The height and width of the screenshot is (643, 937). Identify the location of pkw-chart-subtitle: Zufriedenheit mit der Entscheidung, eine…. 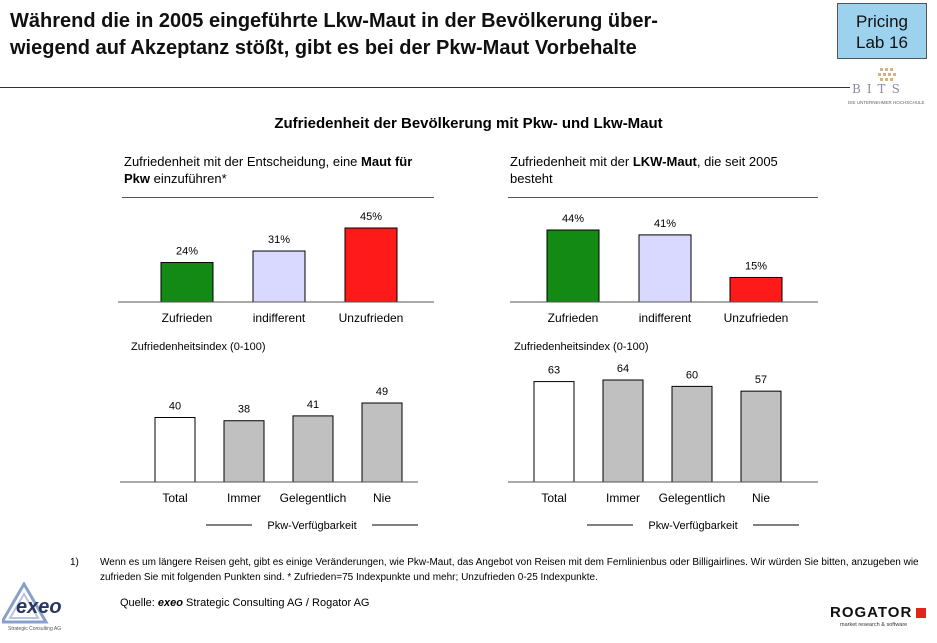
(279, 170).